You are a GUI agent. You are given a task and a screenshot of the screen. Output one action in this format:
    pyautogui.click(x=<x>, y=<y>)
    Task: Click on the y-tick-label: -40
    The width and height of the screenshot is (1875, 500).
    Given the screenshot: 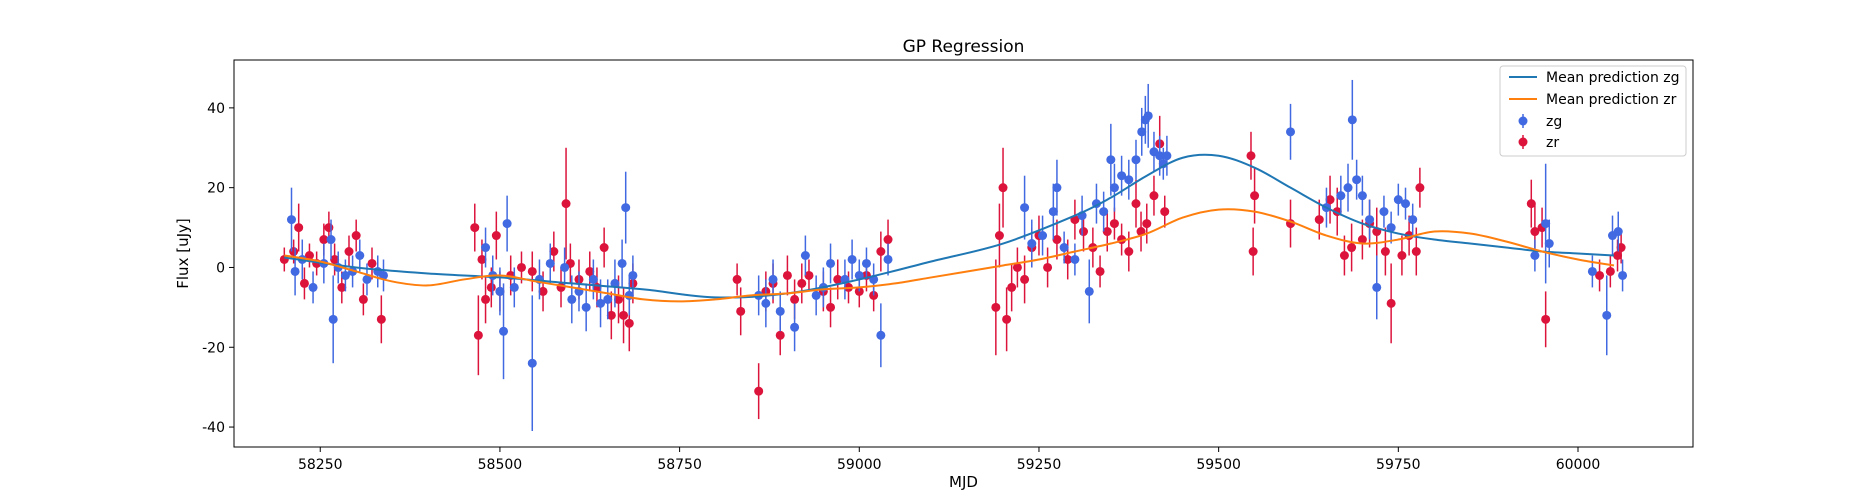 What is the action you would take?
    pyautogui.click(x=213, y=428)
    